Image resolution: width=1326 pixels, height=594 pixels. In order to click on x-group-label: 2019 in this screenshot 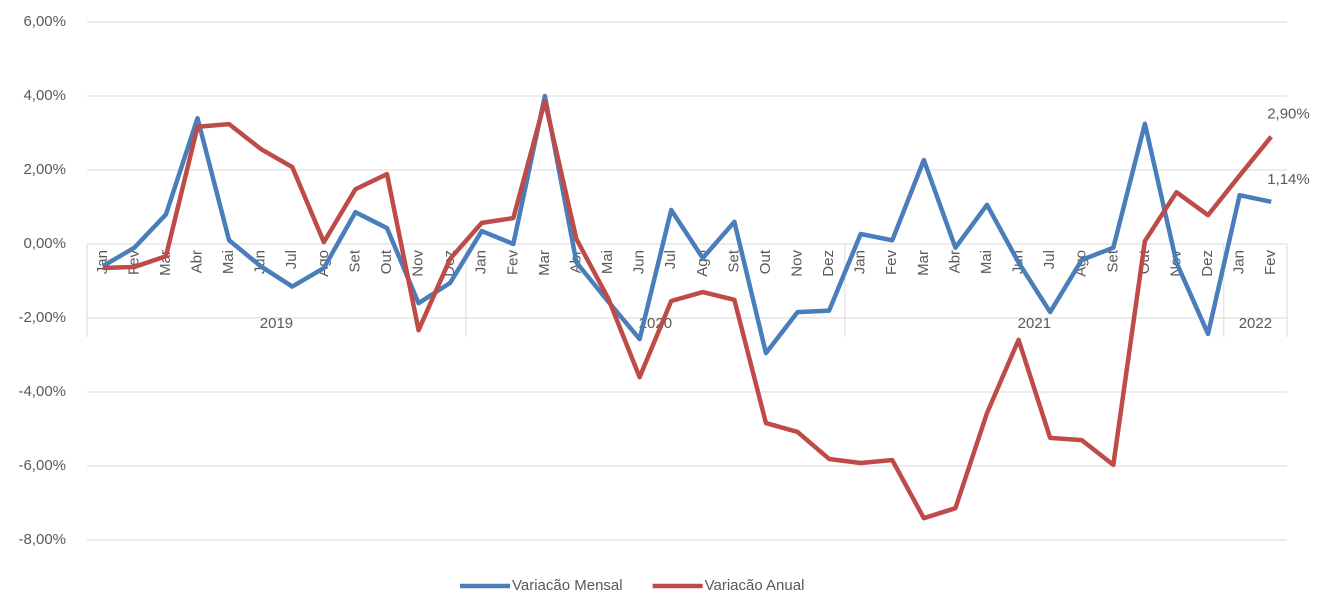, I will do `click(276, 323)`.